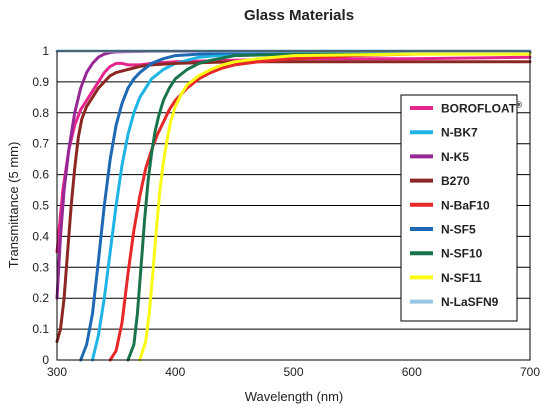  I want to click on y-axis-label: Transmittance (5 mm), so click(13, 205).